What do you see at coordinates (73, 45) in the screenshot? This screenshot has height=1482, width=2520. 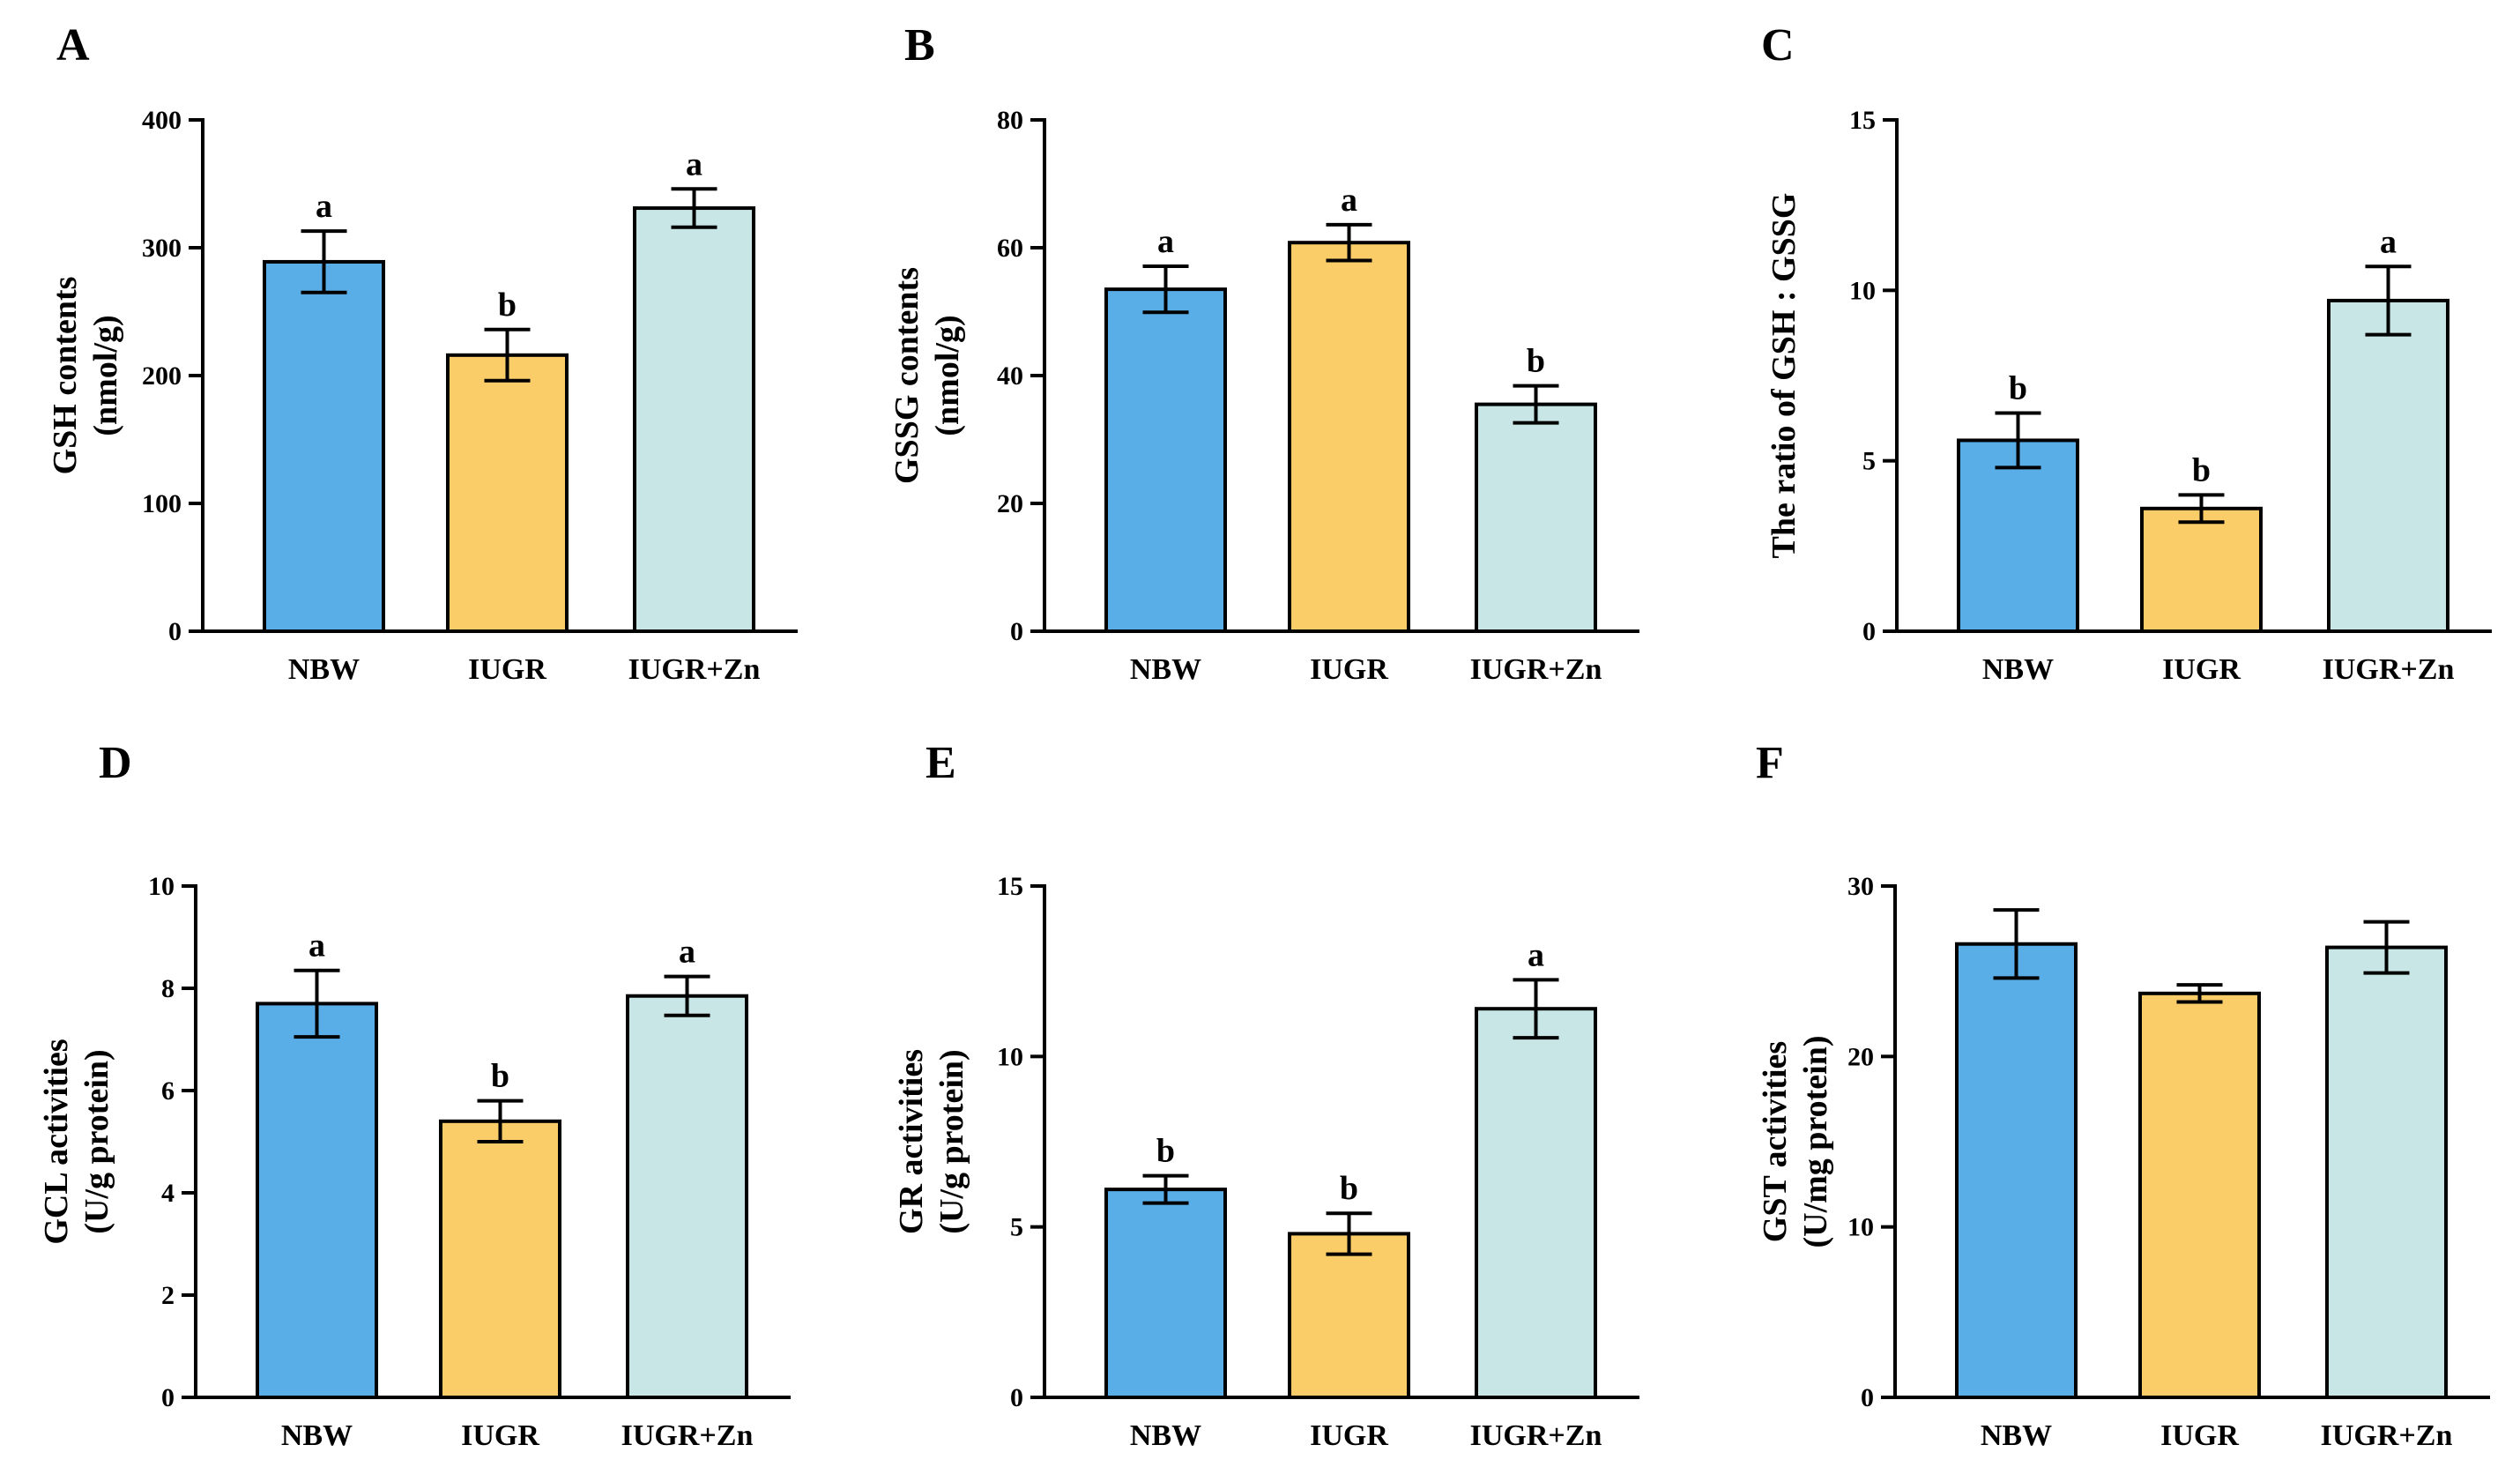 I see `panel-letter: A` at bounding box center [73, 45].